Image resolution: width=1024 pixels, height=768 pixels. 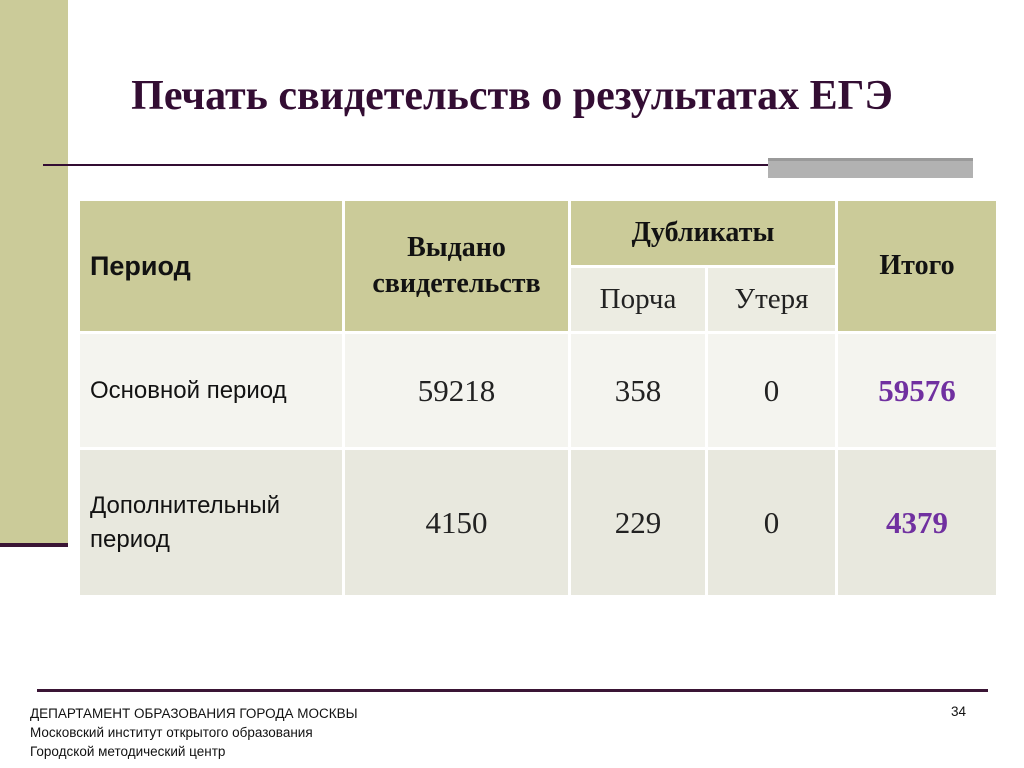 I want to click on row-period-label: Дополнительный период, so click(x=211, y=522).